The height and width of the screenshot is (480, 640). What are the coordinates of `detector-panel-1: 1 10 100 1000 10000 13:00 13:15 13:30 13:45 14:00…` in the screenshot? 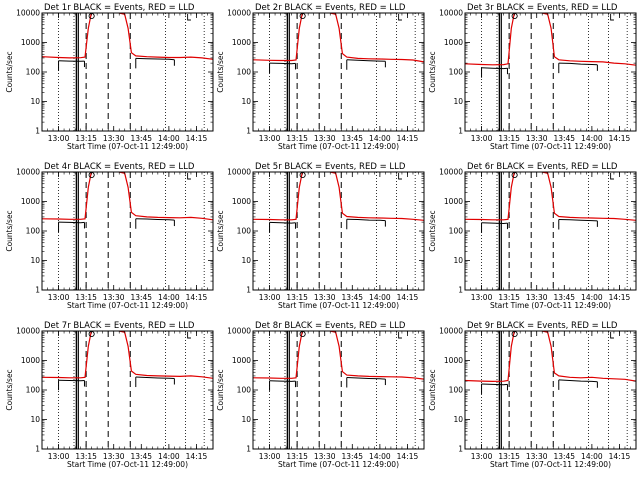 It's located at (109, 77).